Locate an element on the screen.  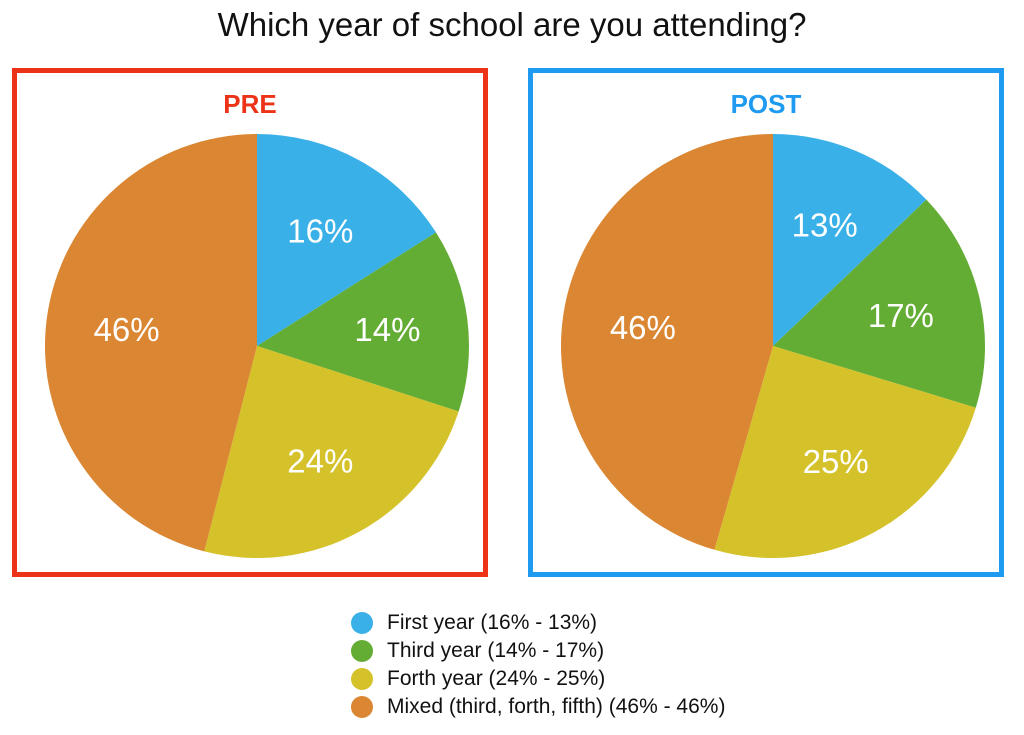
pre-slice-mixed is located at coordinates (151, 343).